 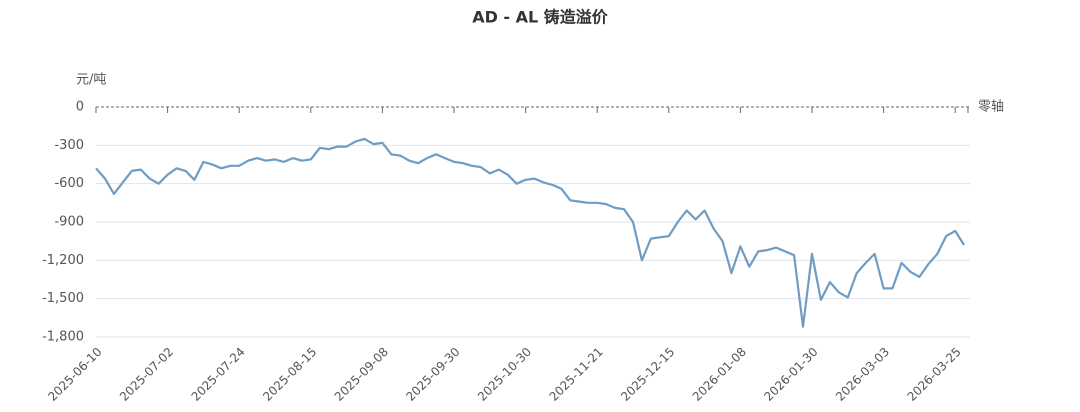 I want to click on x-tick-label: 2025-09-30, so click(x=432, y=374).